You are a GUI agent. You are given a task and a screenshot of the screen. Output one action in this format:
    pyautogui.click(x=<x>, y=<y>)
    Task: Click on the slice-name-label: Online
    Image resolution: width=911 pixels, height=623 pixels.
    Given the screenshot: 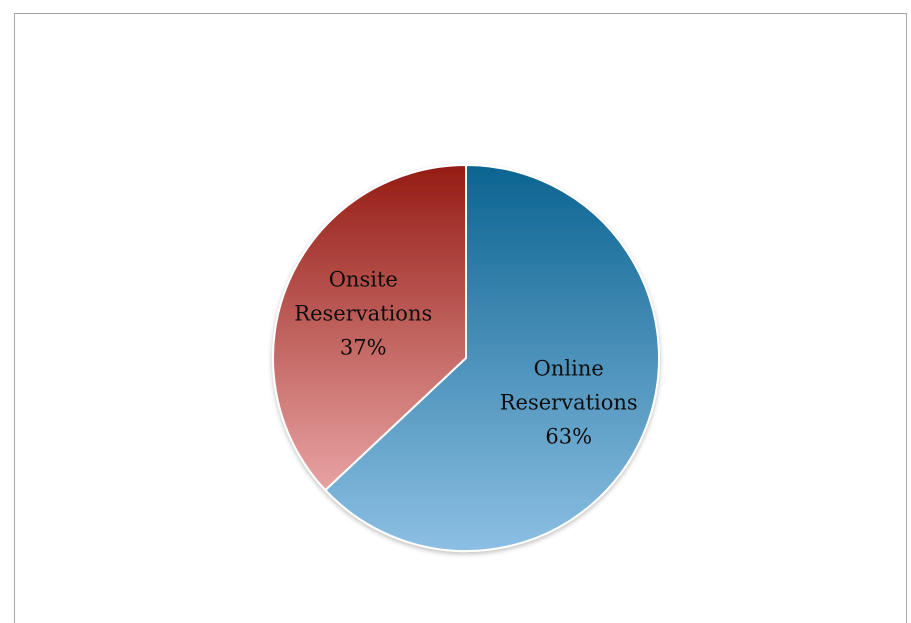 What is the action you would take?
    pyautogui.click(x=569, y=368)
    